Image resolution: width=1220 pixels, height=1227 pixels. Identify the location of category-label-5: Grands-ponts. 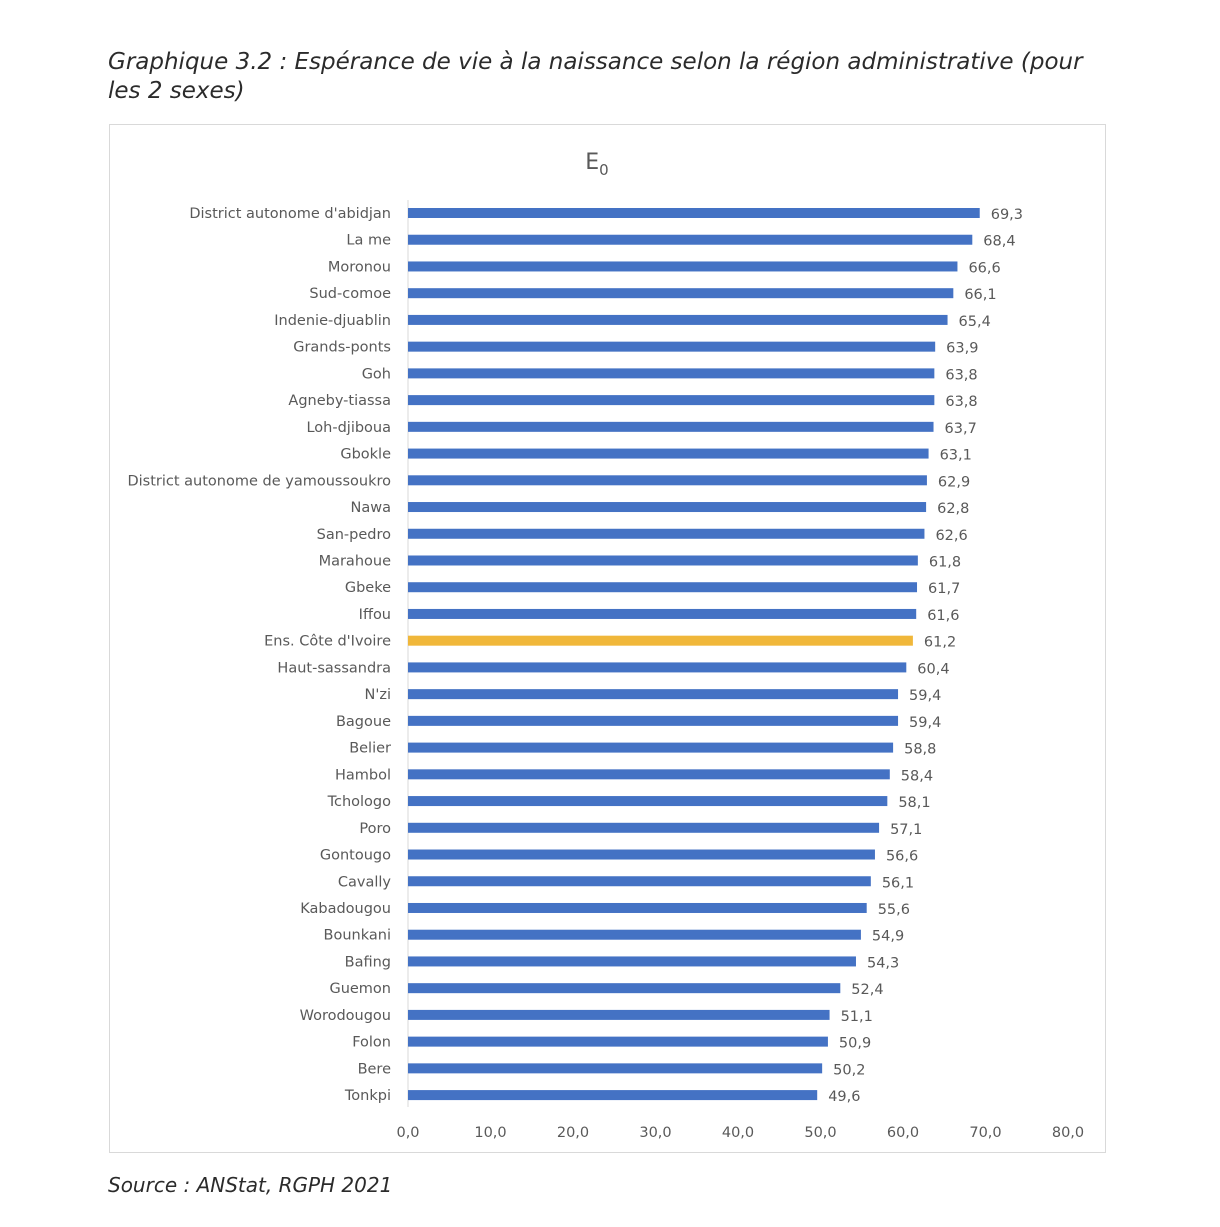
(342, 348).